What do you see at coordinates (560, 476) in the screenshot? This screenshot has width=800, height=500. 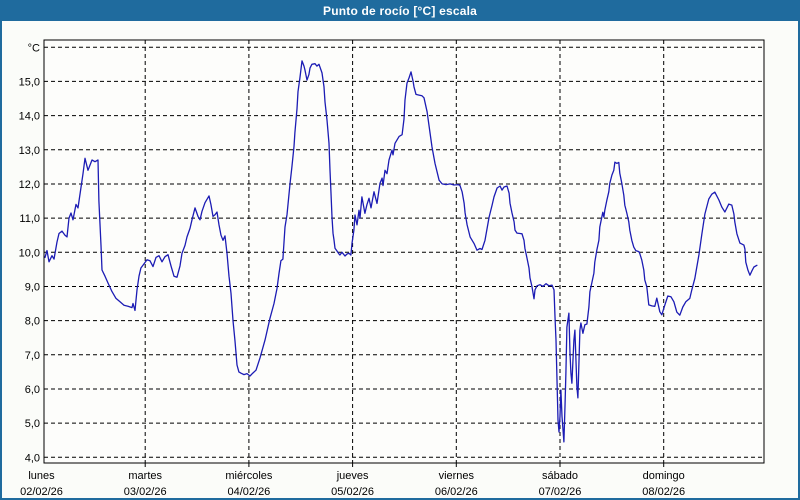 I see `x-tick-day-label: sábado` at bounding box center [560, 476].